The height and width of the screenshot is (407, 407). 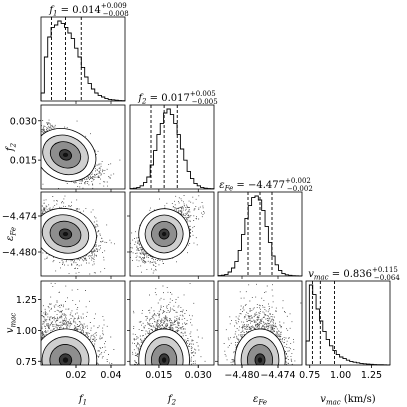 I want to click on x-tick-label-f1-0: 0.02, so click(x=75, y=375).